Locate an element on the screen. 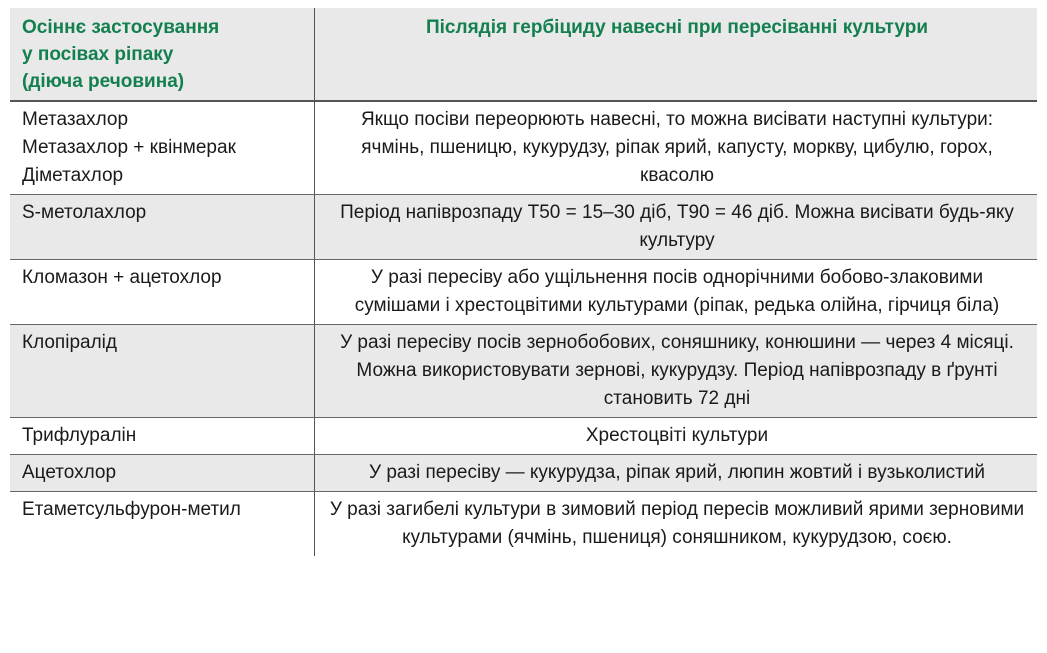  substance-cell: Ацетохлор is located at coordinates (162, 473).